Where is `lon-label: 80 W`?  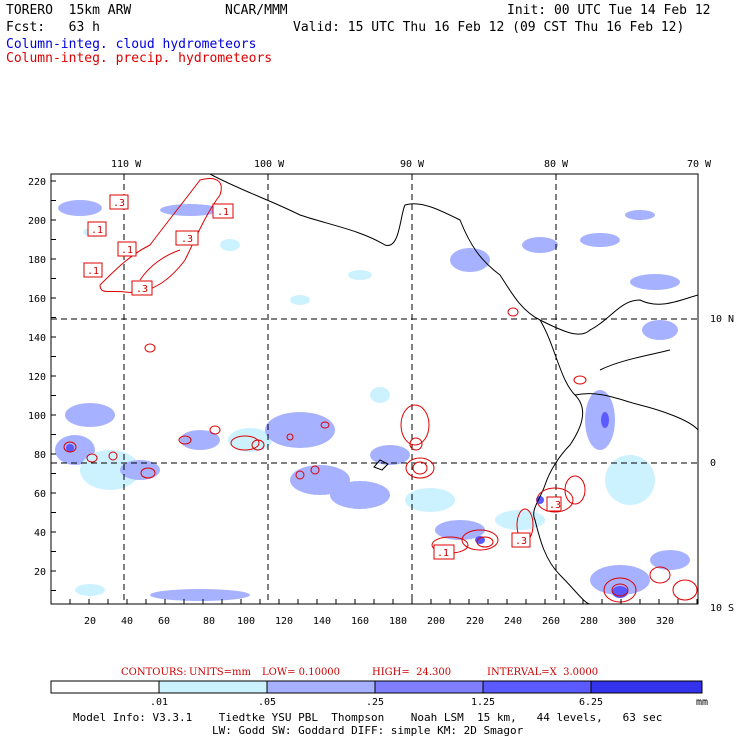
lon-label: 80 W is located at coordinates (556, 164).